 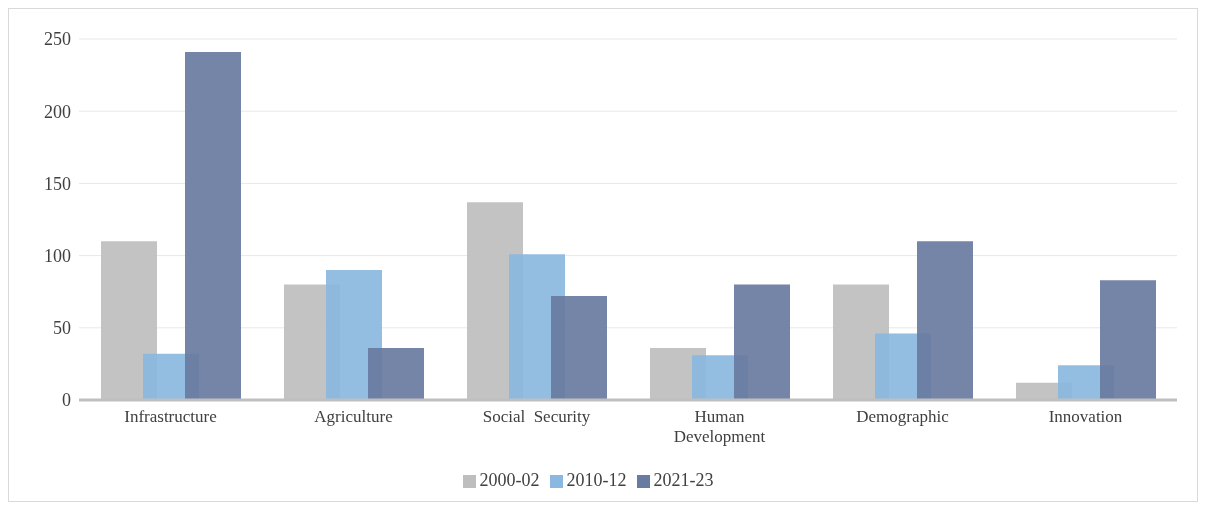 What do you see at coordinates (57, 183) in the screenshot?
I see `y-tick-label: 150` at bounding box center [57, 183].